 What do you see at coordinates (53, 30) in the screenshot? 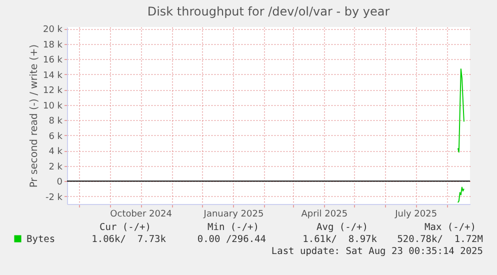
I see `y-tick-label: 20 k` at bounding box center [53, 30].